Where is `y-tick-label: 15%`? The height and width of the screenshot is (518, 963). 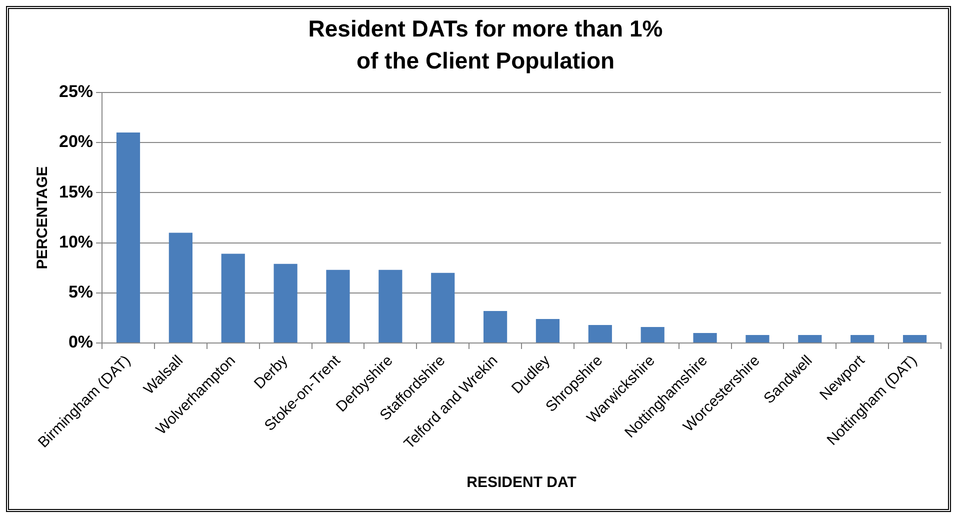 y-tick-label: 15% is located at coordinates (76, 192).